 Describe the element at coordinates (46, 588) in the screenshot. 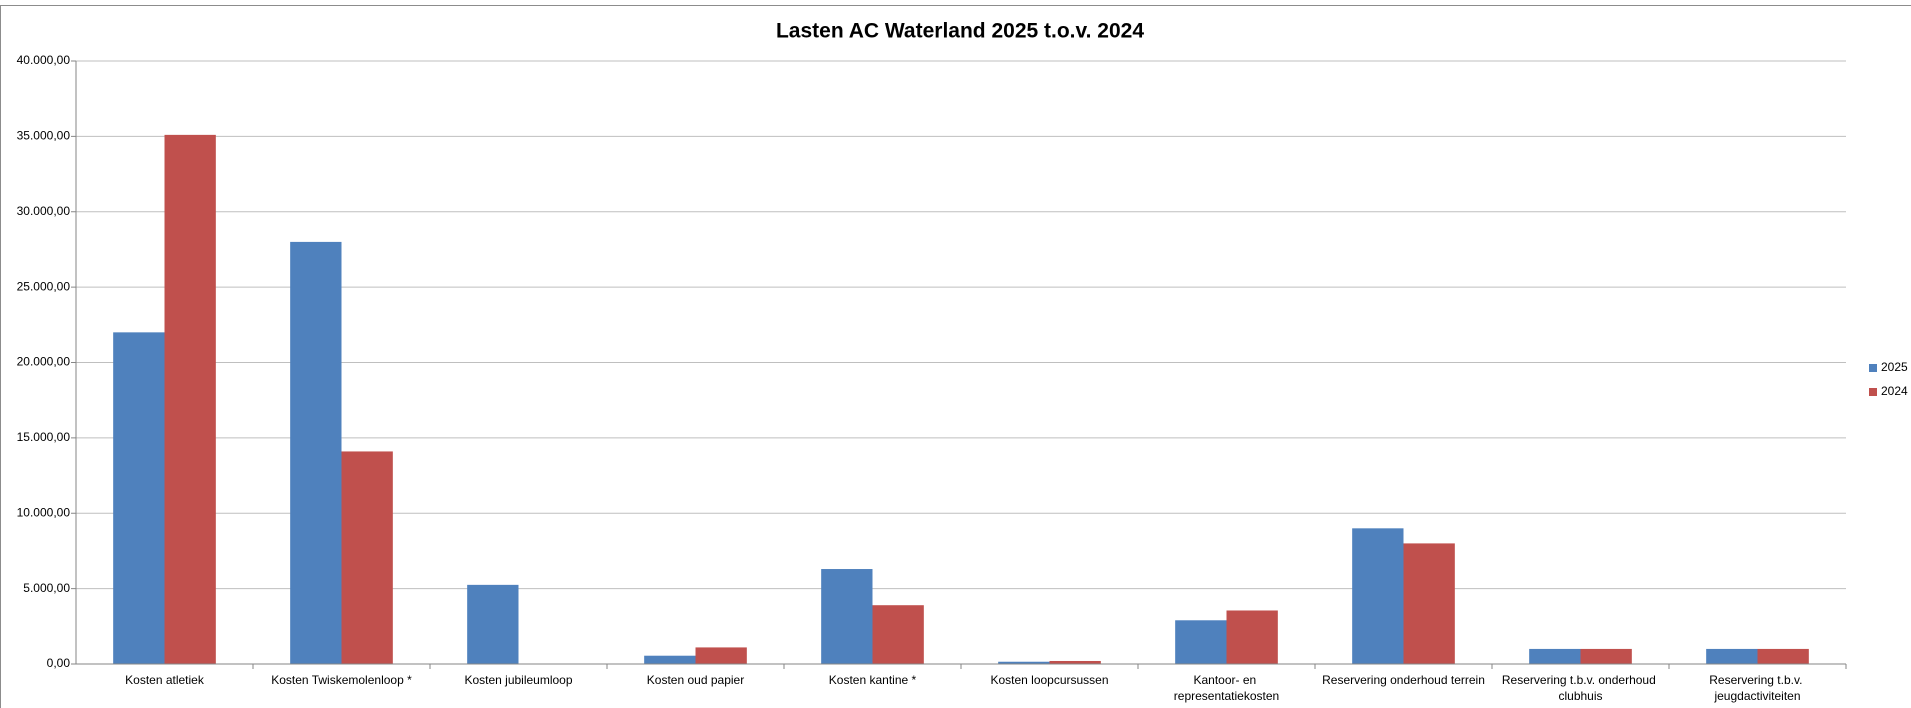

I see `y-tick-label: 5.000,00` at that location.